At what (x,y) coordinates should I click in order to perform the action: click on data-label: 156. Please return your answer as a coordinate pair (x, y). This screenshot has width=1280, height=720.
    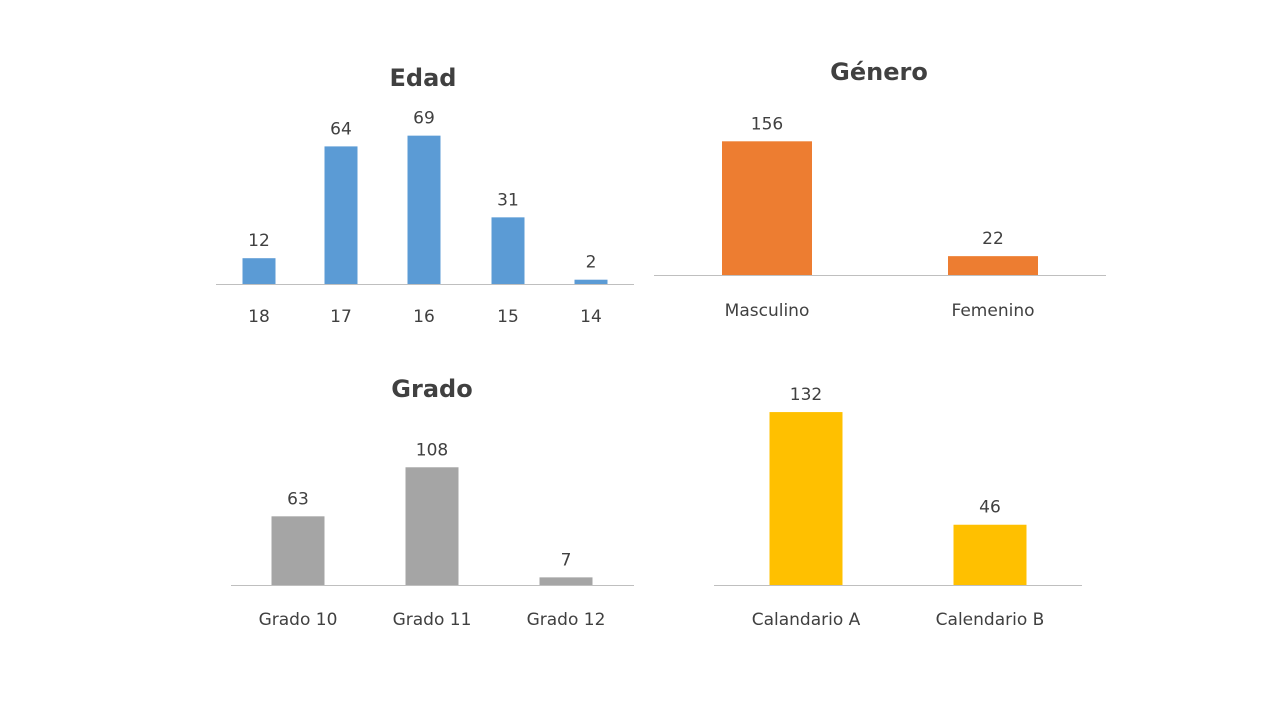
    Looking at the image, I should click on (767, 124).